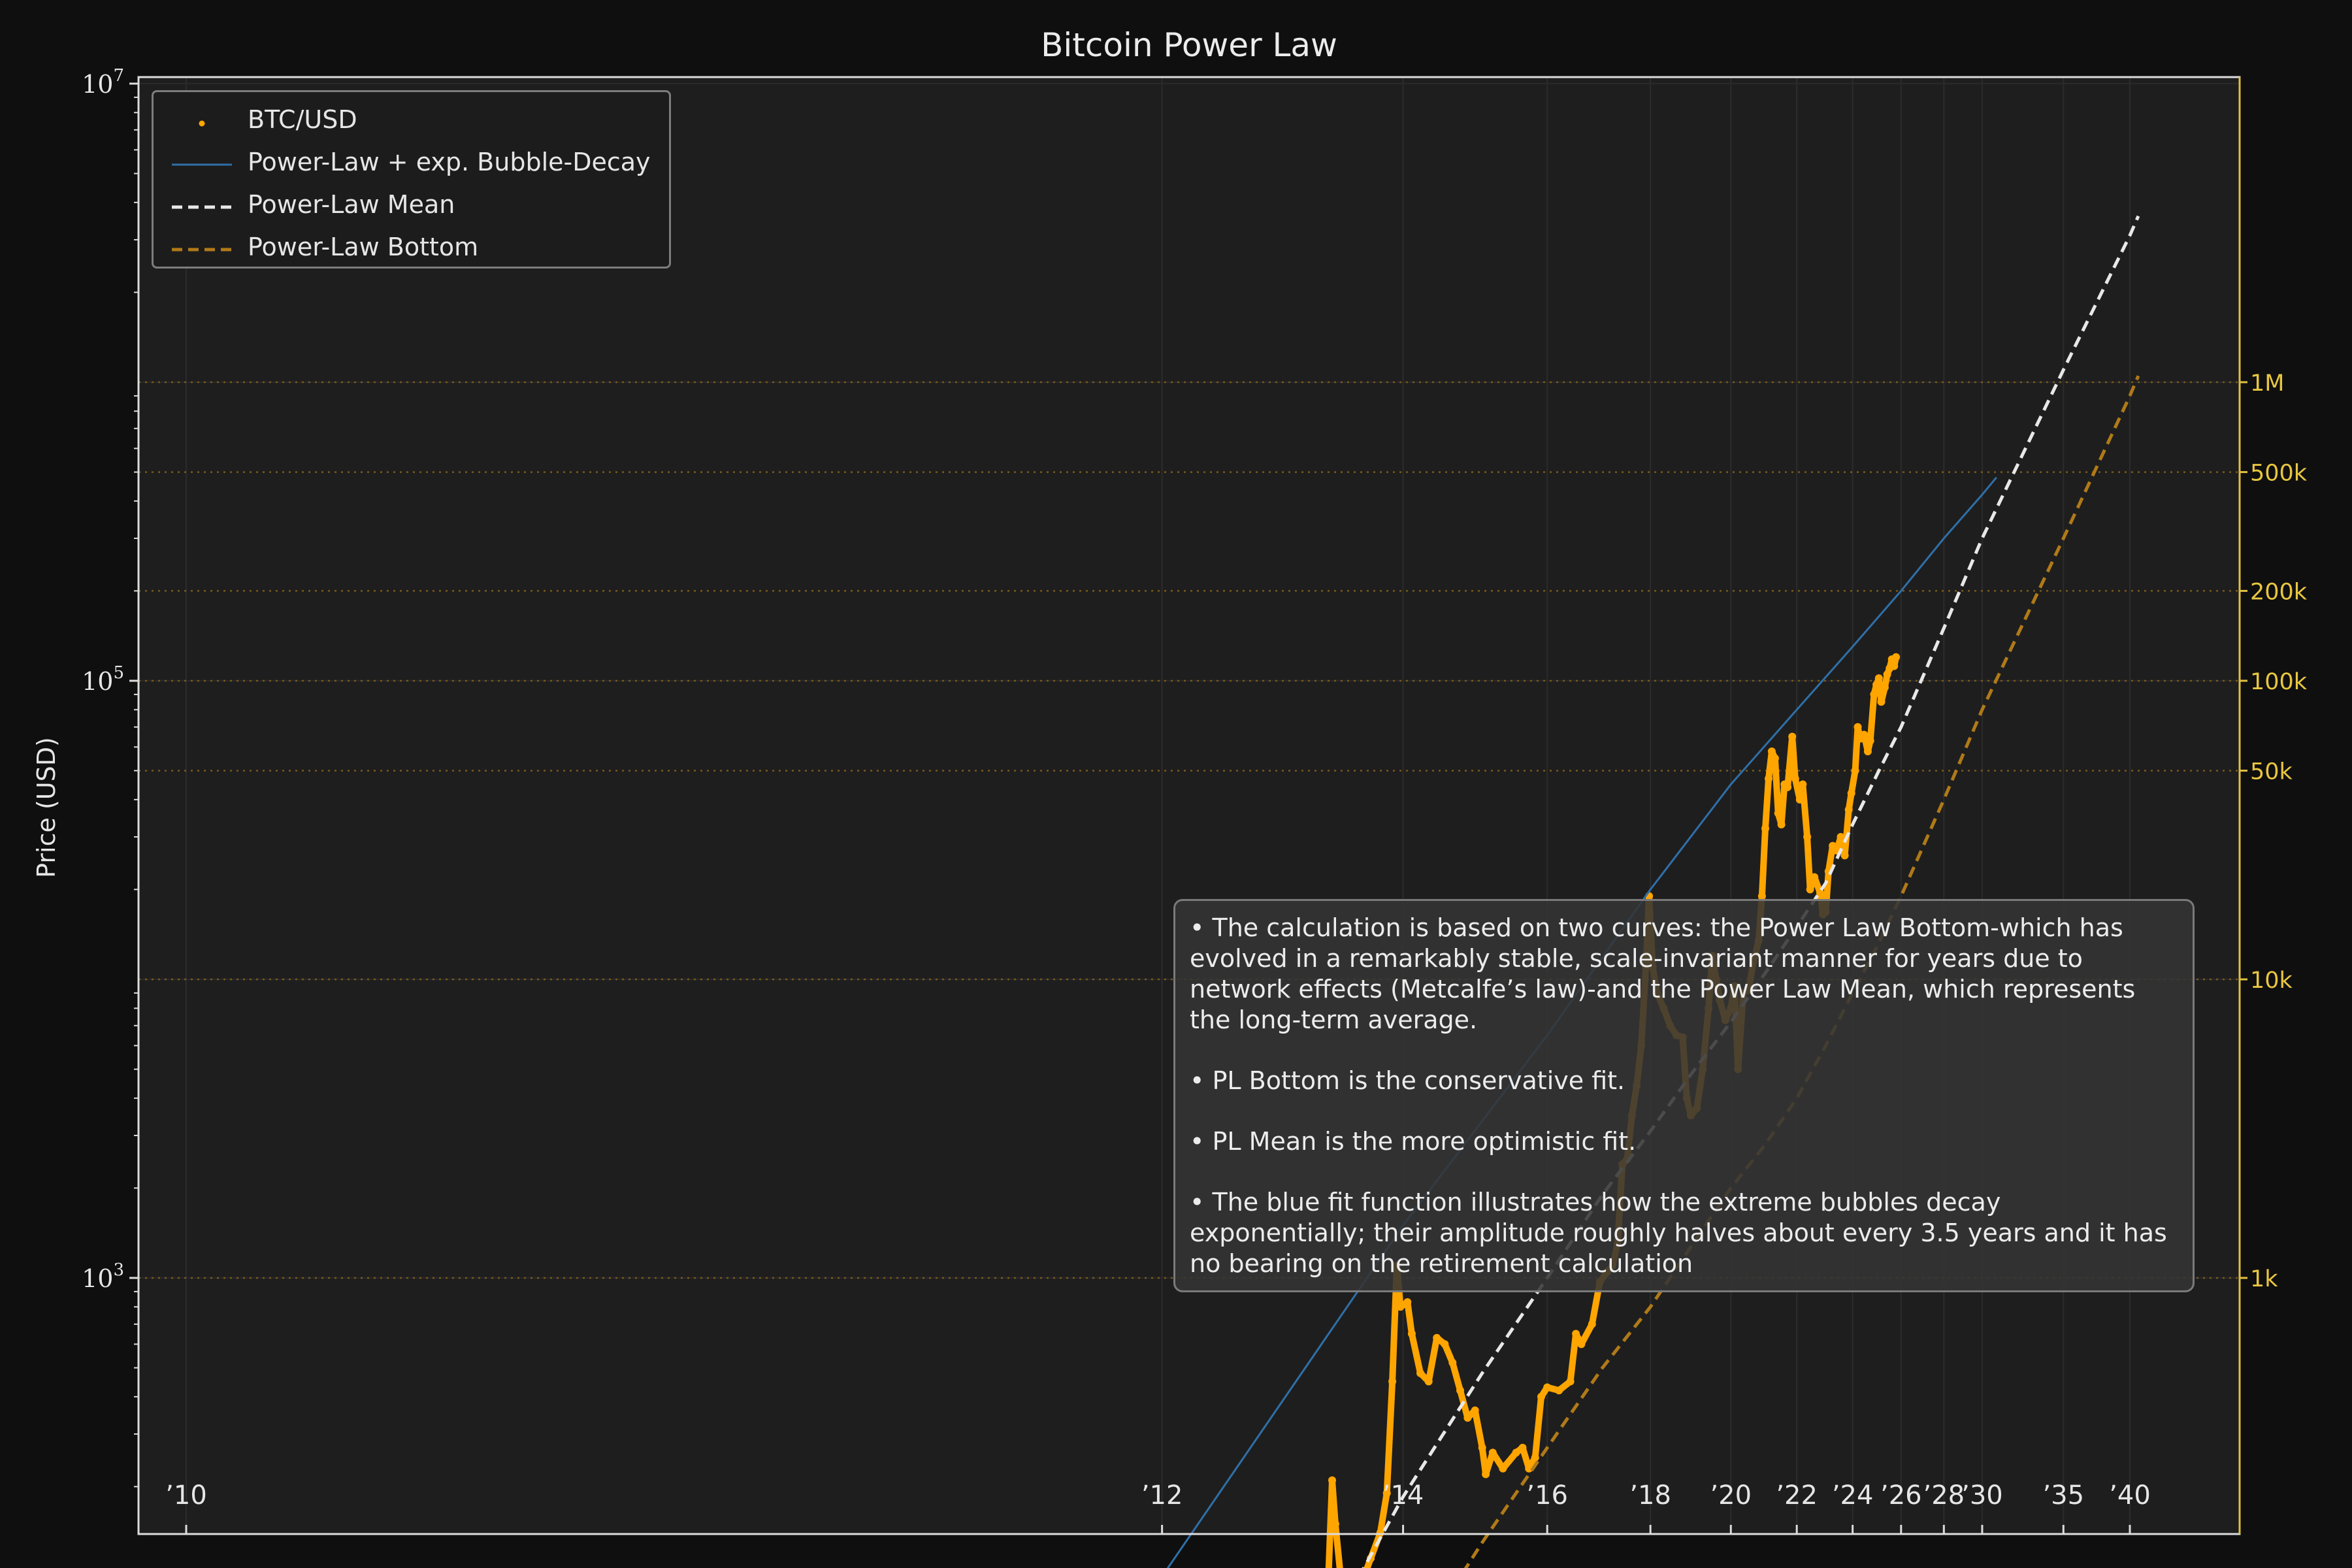 Image resolution: width=2352 pixels, height=1568 pixels. Describe the element at coordinates (351, 204) in the screenshot. I see `legend-label-pl-mean: Power-Law Mean` at that location.